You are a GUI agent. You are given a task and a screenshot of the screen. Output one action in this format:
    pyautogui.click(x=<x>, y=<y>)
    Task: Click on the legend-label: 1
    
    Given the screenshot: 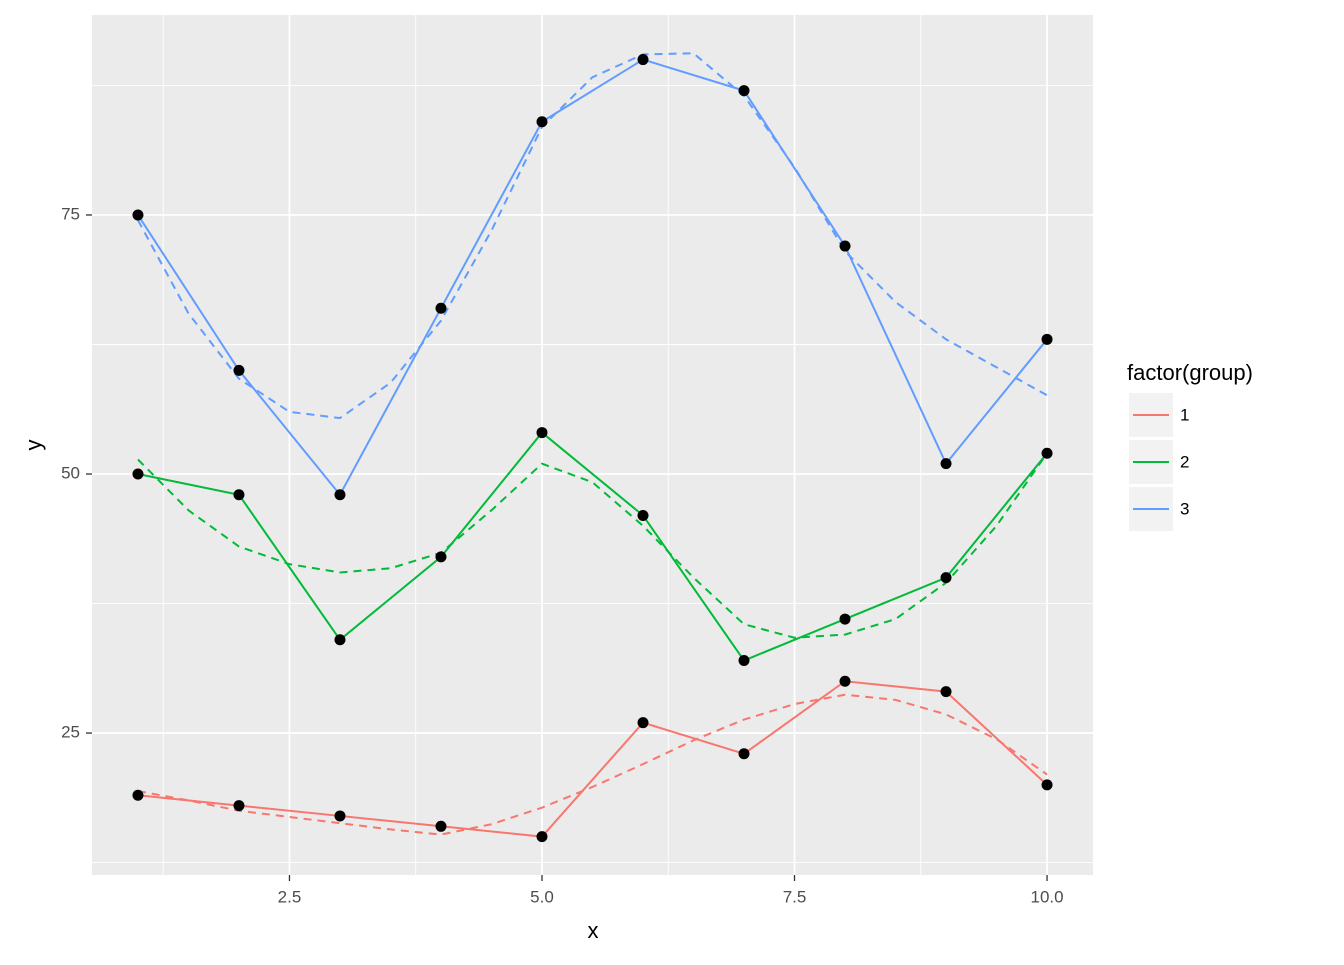 What is the action you would take?
    pyautogui.click(x=1184, y=414)
    